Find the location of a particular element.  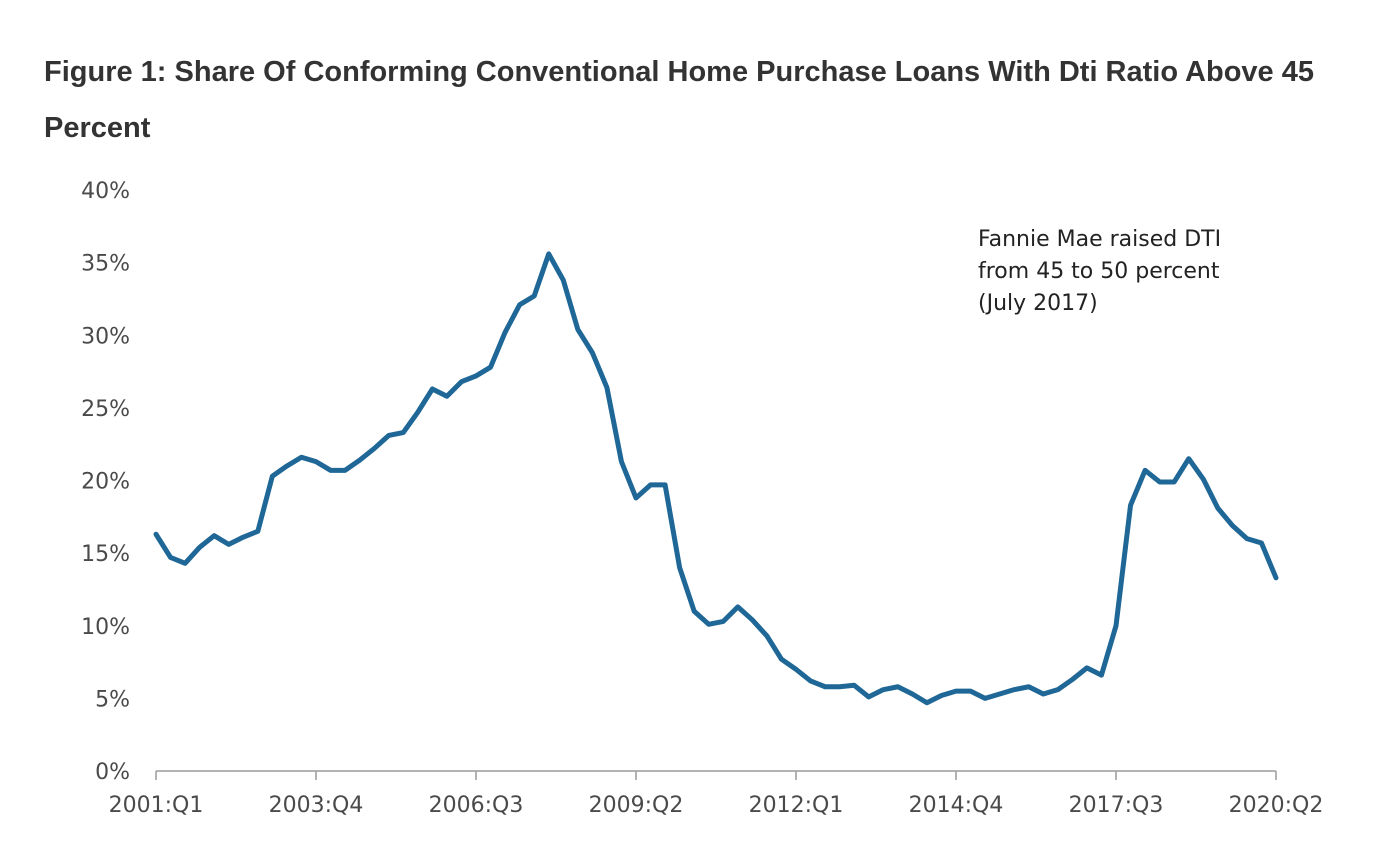

y-tick-label: 0% is located at coordinates (112, 772).